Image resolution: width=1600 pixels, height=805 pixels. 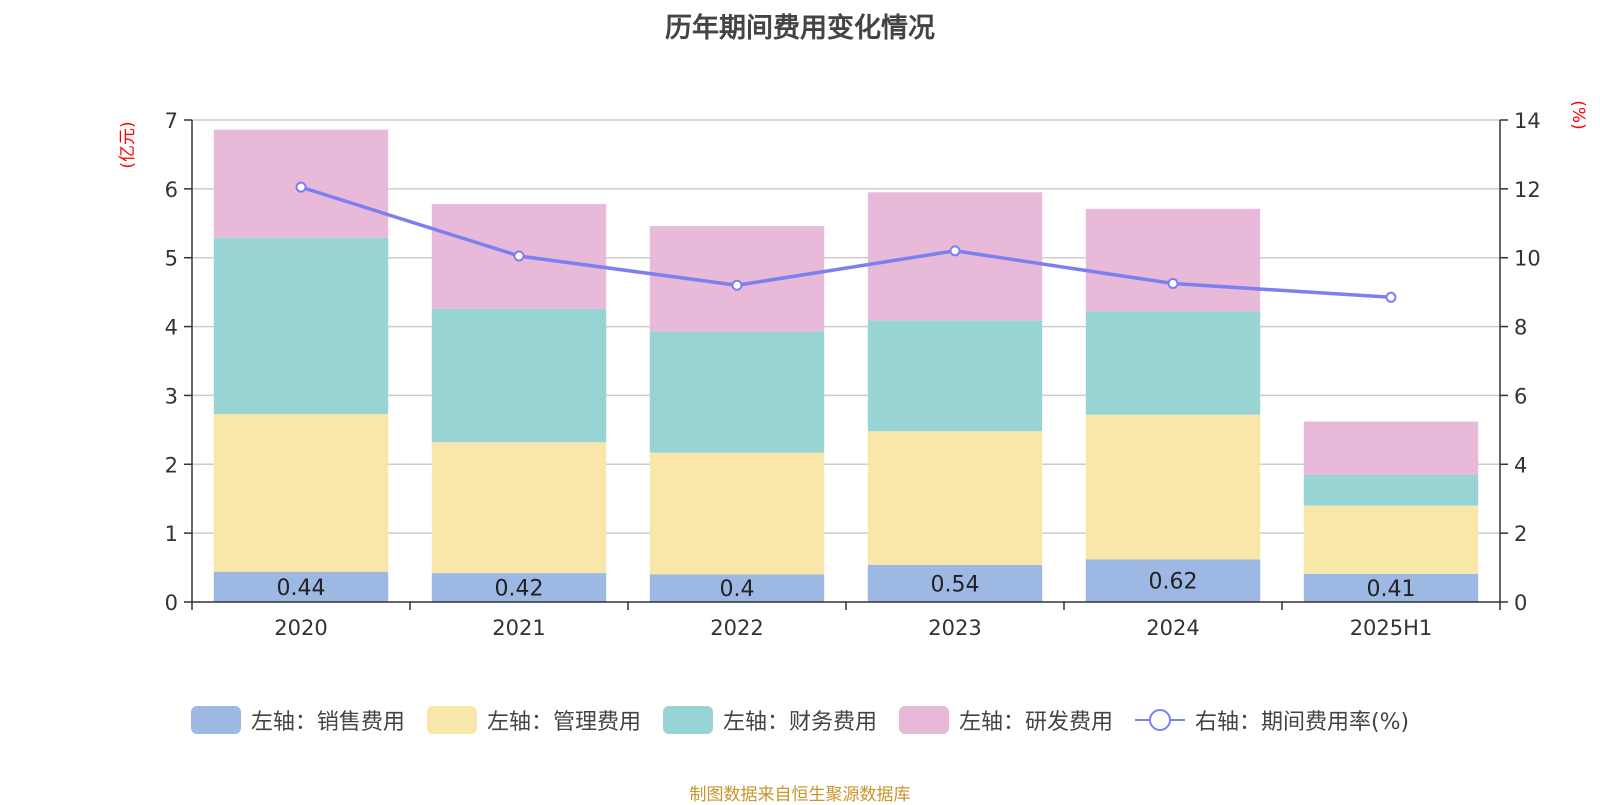 I want to click on bar-data-label: 0.62, so click(x=1173, y=582).